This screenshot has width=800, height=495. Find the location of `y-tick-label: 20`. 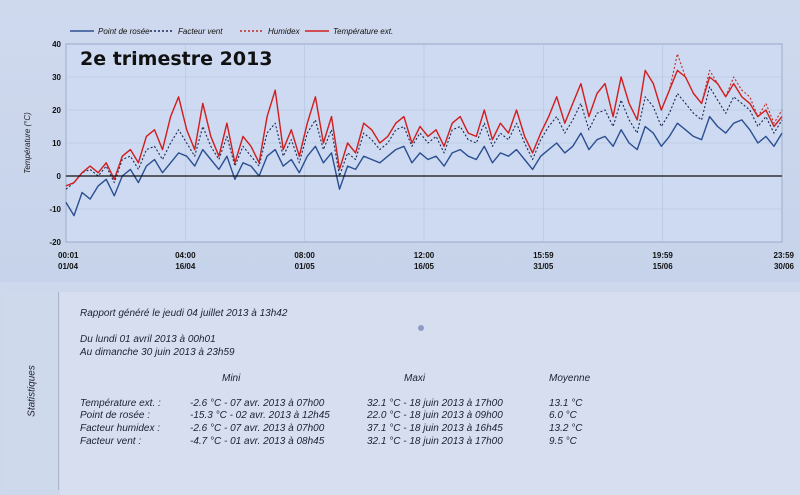

y-tick-label: 20 is located at coordinates (56, 110).